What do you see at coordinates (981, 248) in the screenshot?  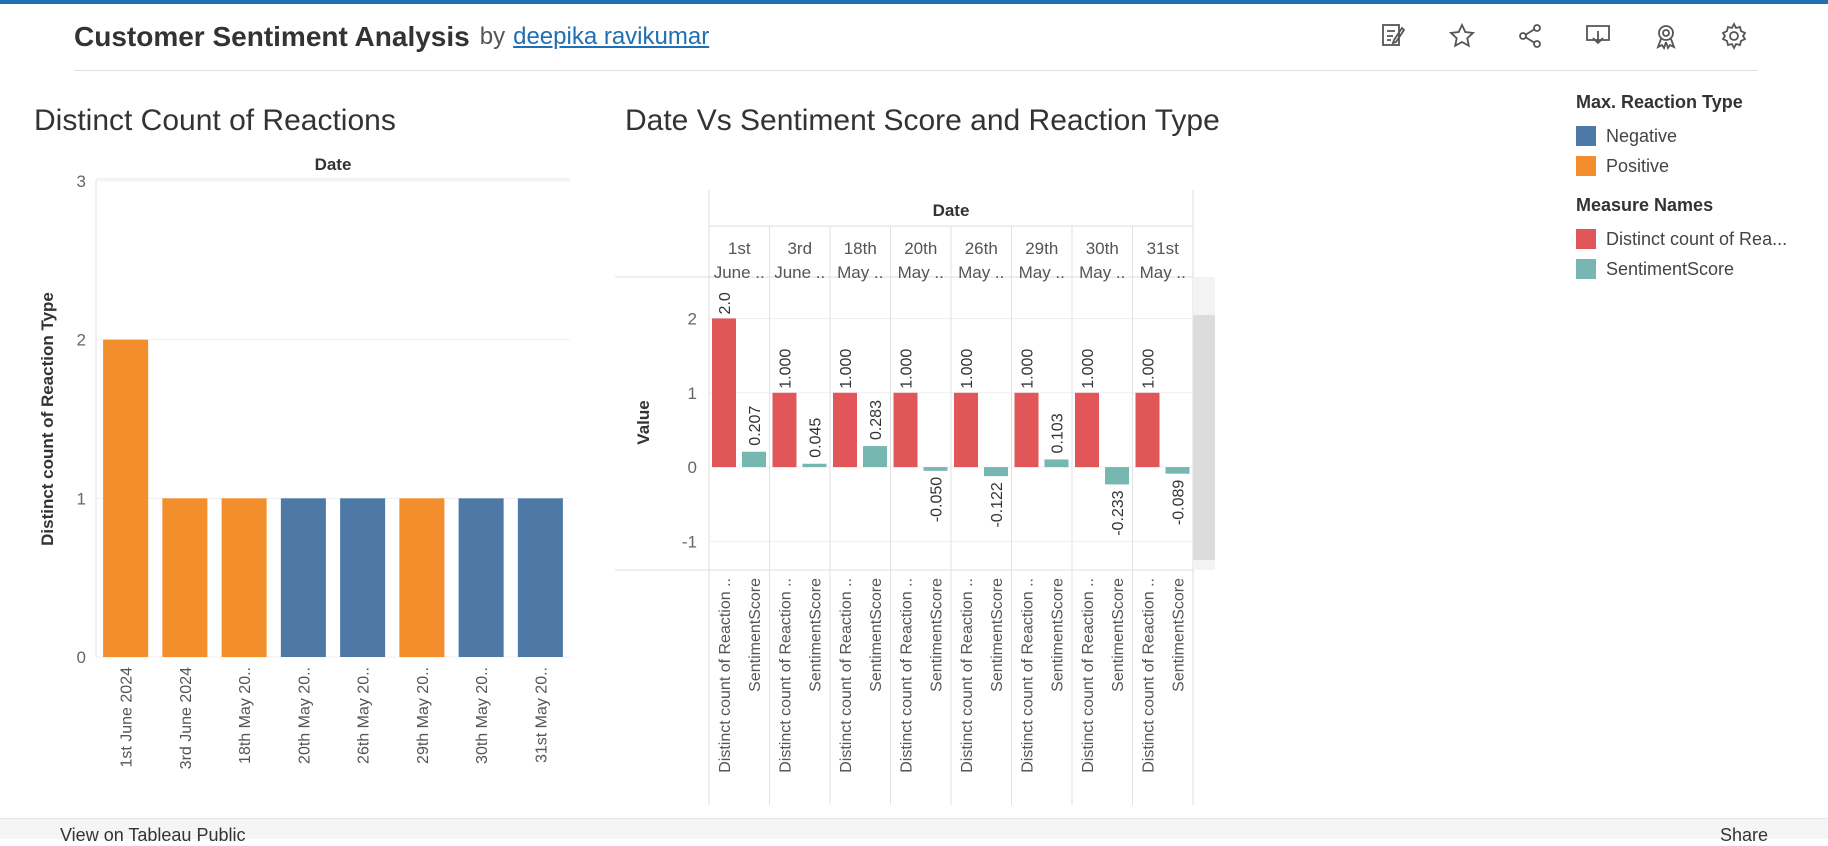 I see `date-header-label: 26th` at bounding box center [981, 248].